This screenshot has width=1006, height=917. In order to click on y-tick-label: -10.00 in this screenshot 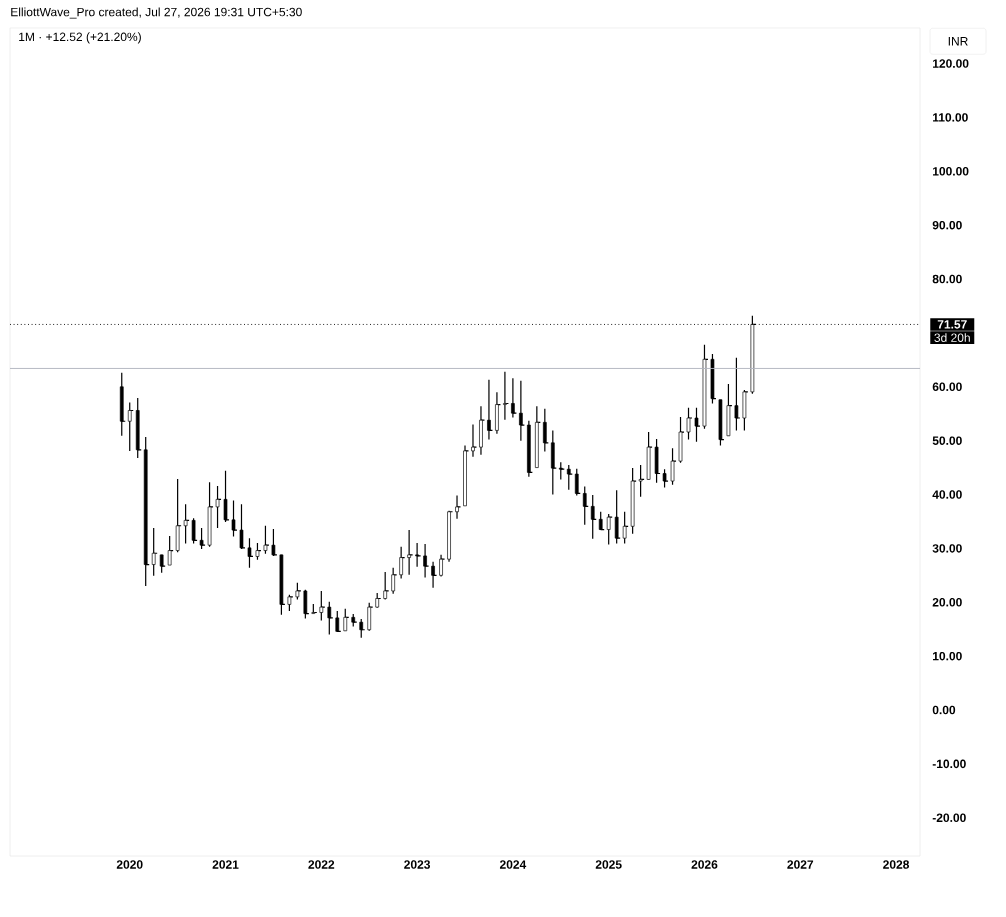, I will do `click(949, 764)`.